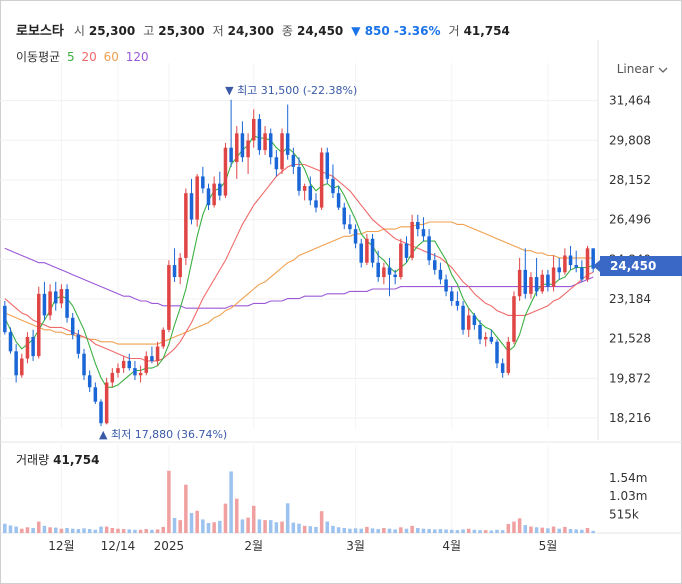  I want to click on scale-label: Linear, so click(635, 69).